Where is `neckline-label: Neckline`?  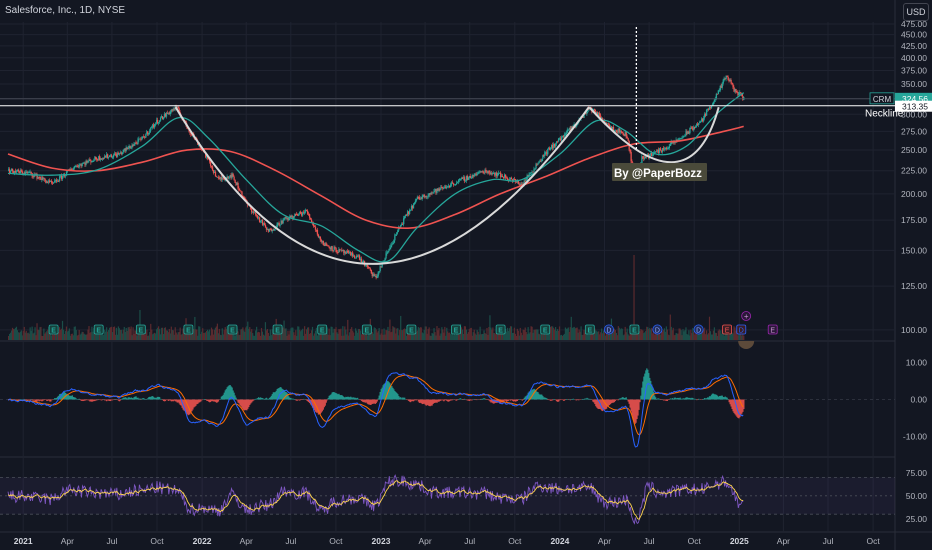
neckline-label: Neckline is located at coordinates (884, 114).